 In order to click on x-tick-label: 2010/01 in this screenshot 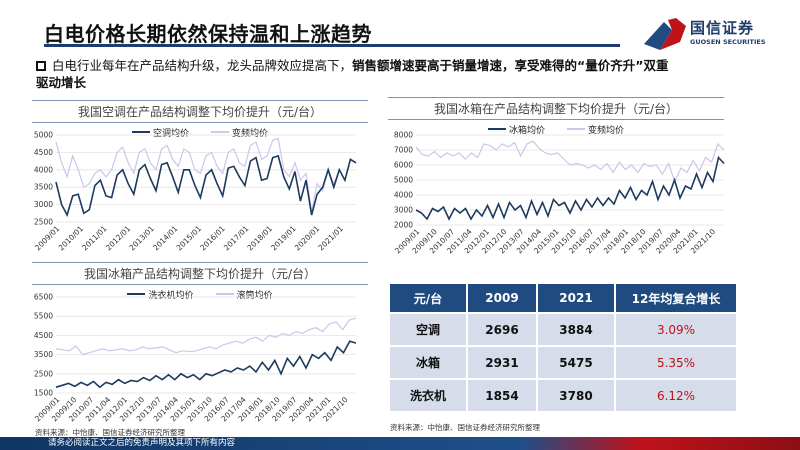, I will do `click(71, 238)`.